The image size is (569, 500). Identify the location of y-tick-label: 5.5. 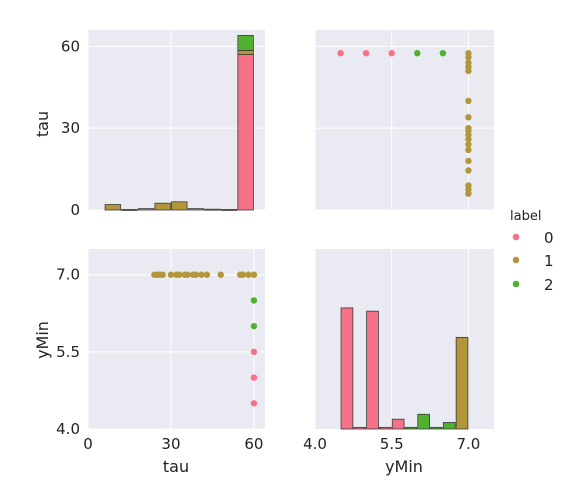
(68, 352).